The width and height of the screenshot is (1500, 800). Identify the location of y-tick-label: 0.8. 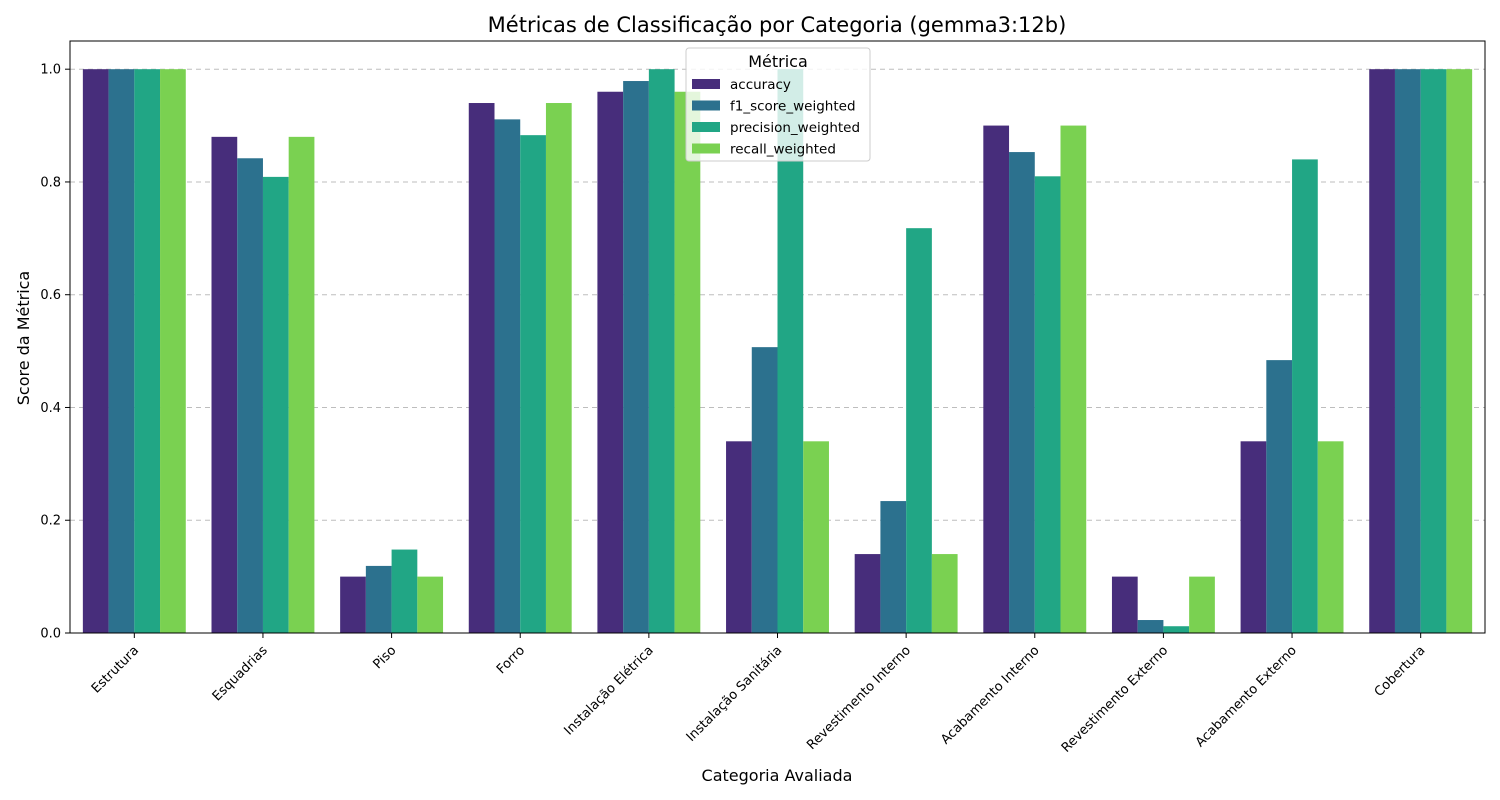
(50, 182).